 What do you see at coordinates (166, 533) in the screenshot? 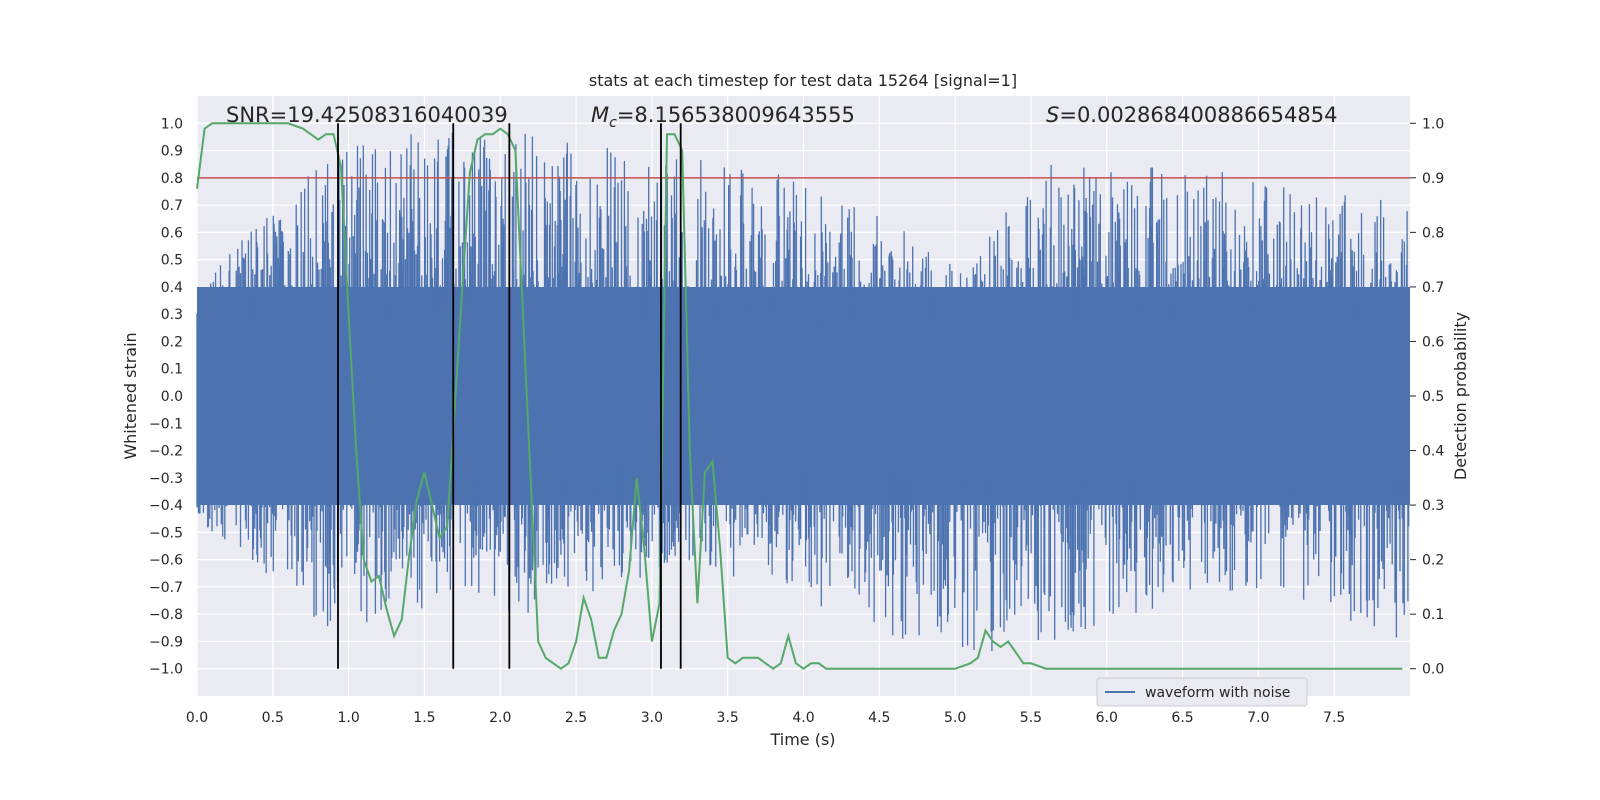
I see `y-tick-label: −0.5` at bounding box center [166, 533].